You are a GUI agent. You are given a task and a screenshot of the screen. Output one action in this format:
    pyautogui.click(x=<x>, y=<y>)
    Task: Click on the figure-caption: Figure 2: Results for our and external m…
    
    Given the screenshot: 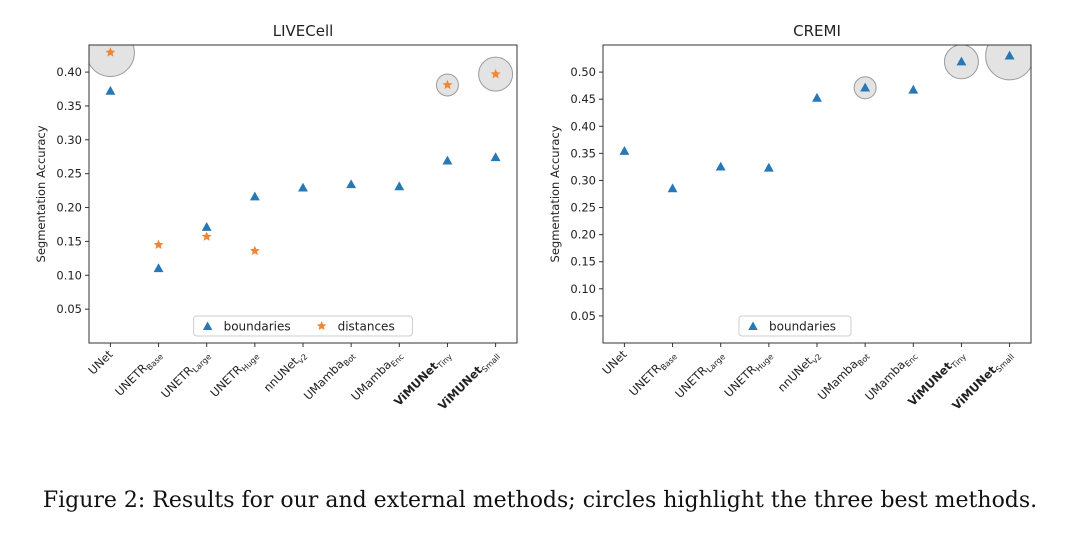 What is the action you would take?
    pyautogui.click(x=540, y=500)
    